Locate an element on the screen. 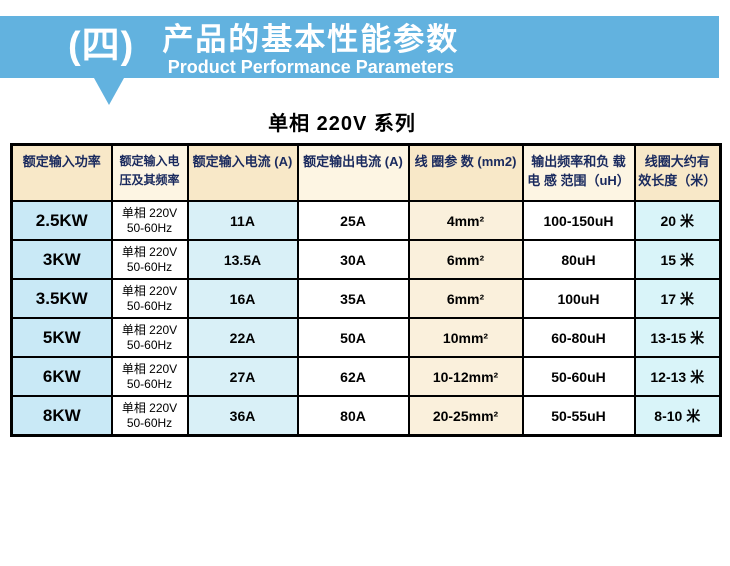 The image size is (730, 566). cell-output-current: 80A is located at coordinates (353, 416).